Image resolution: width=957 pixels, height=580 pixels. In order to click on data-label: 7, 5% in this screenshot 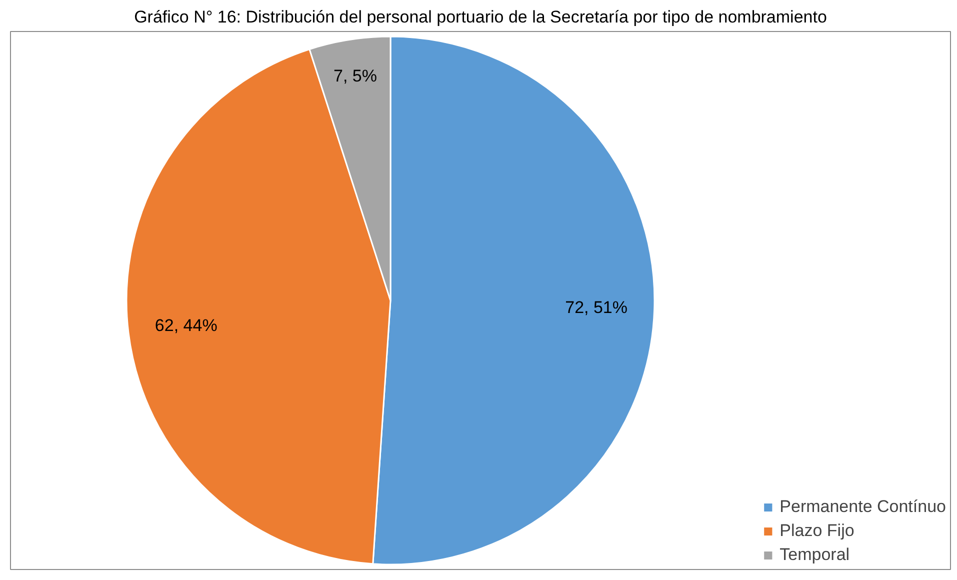, I will do `click(355, 76)`.